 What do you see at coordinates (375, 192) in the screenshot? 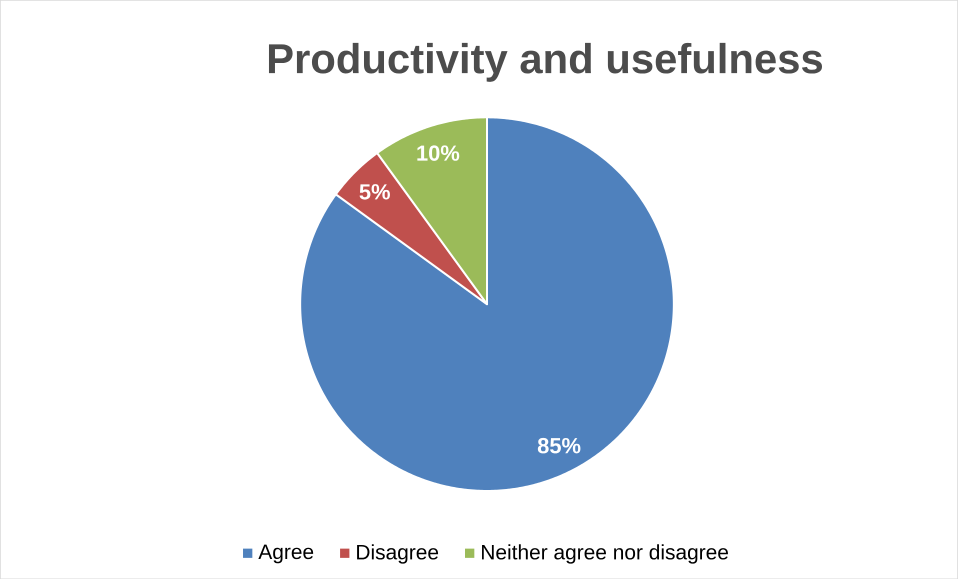
I see `data-label: 5%` at bounding box center [375, 192].